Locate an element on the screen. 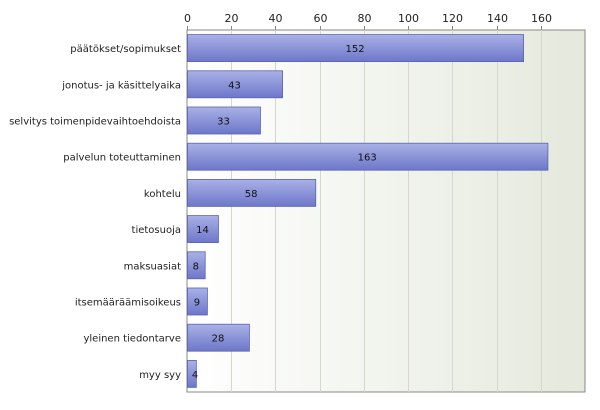 The width and height of the screenshot is (600, 410). data-label: 28 is located at coordinates (218, 339).